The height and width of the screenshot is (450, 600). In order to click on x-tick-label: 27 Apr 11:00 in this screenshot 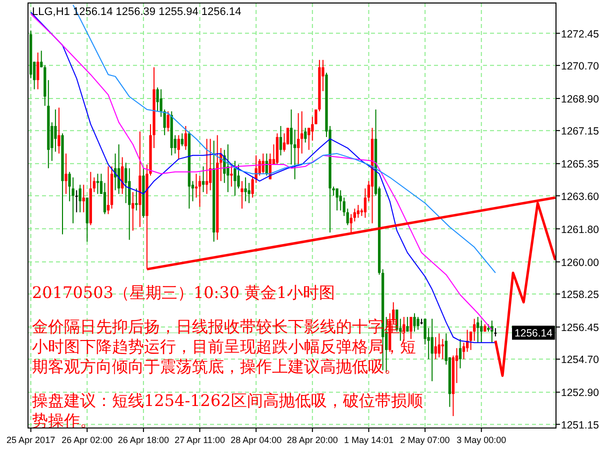, I will do `click(199, 440)`.